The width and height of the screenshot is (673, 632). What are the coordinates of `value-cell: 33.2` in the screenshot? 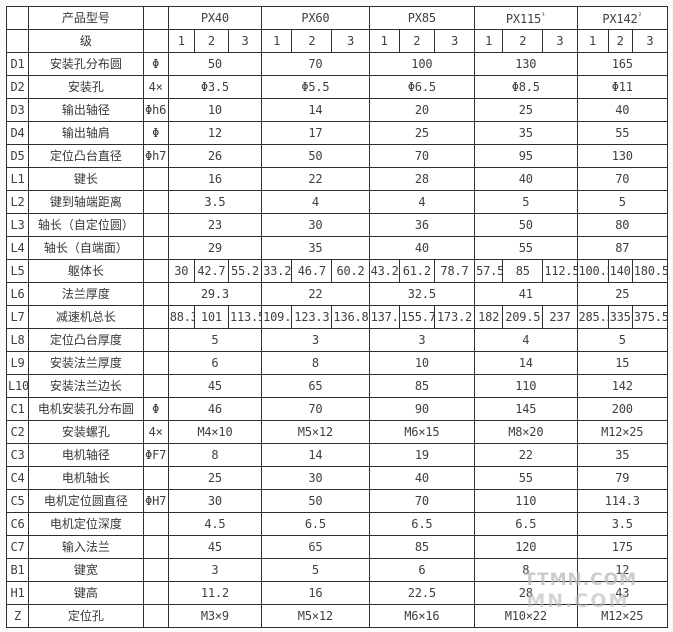 It's located at (277, 271).